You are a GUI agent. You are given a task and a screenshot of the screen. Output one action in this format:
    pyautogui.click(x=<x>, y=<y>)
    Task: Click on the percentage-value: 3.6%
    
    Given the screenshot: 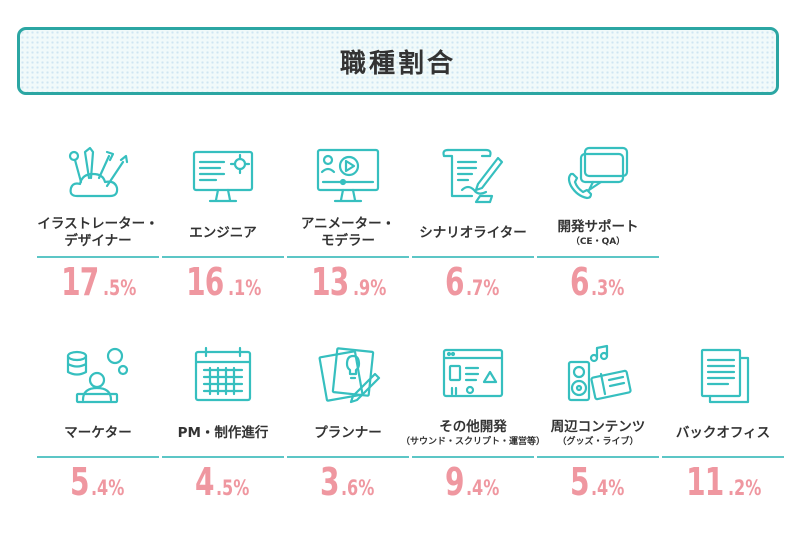 What is the action you would take?
    pyautogui.click(x=348, y=482)
    